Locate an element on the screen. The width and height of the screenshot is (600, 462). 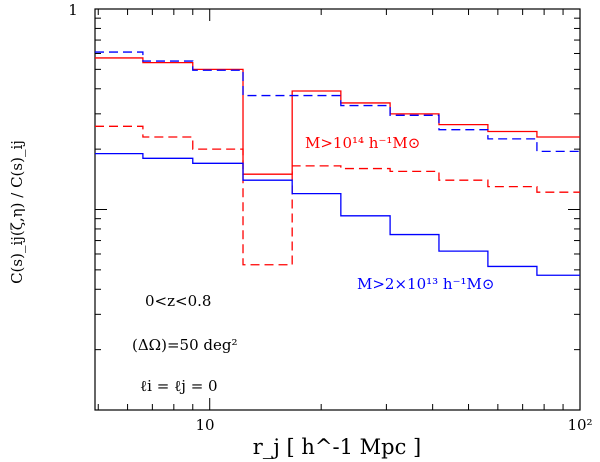
x-axis-title: r_j [ h^-1 Mpc ] is located at coordinates (337, 447).